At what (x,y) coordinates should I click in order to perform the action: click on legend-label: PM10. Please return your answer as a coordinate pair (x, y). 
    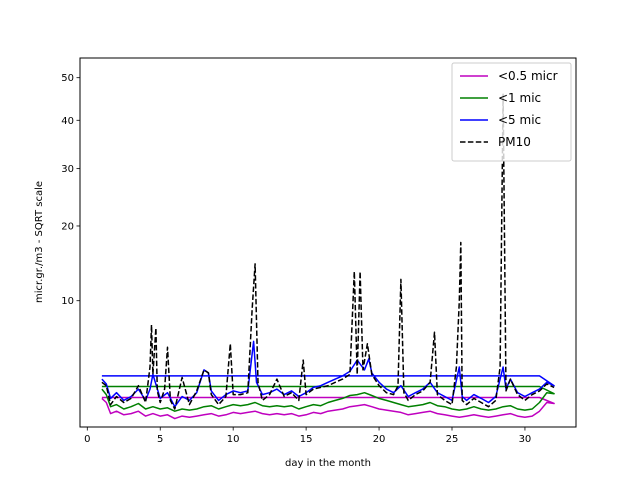
    Looking at the image, I should click on (514, 142).